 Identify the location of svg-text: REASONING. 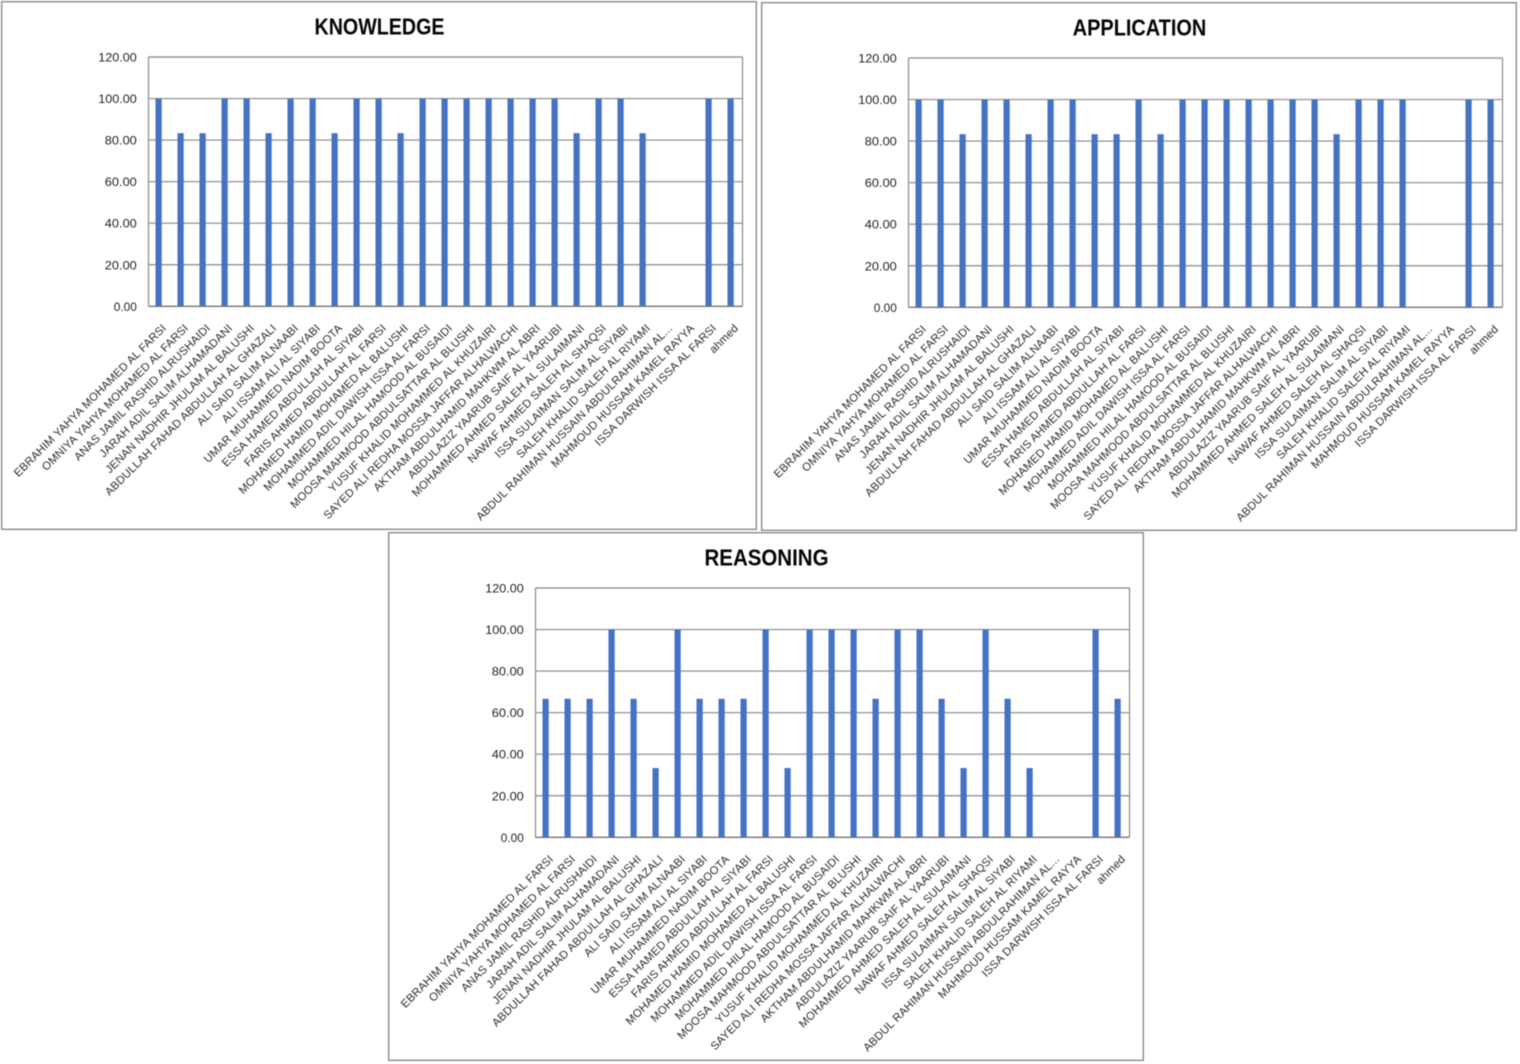
(767, 558).